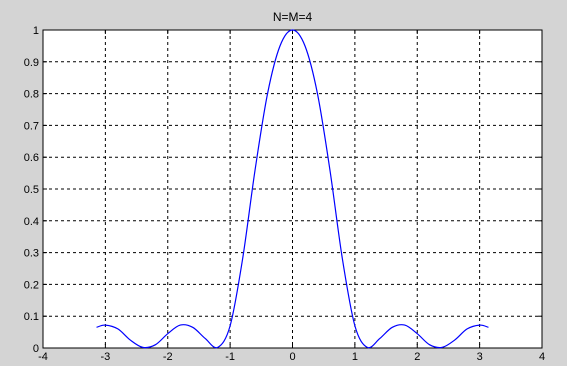 Image resolution: width=567 pixels, height=366 pixels. What do you see at coordinates (31, 285) in the screenshot?
I see `y-tick-label: 0.2` at bounding box center [31, 285].